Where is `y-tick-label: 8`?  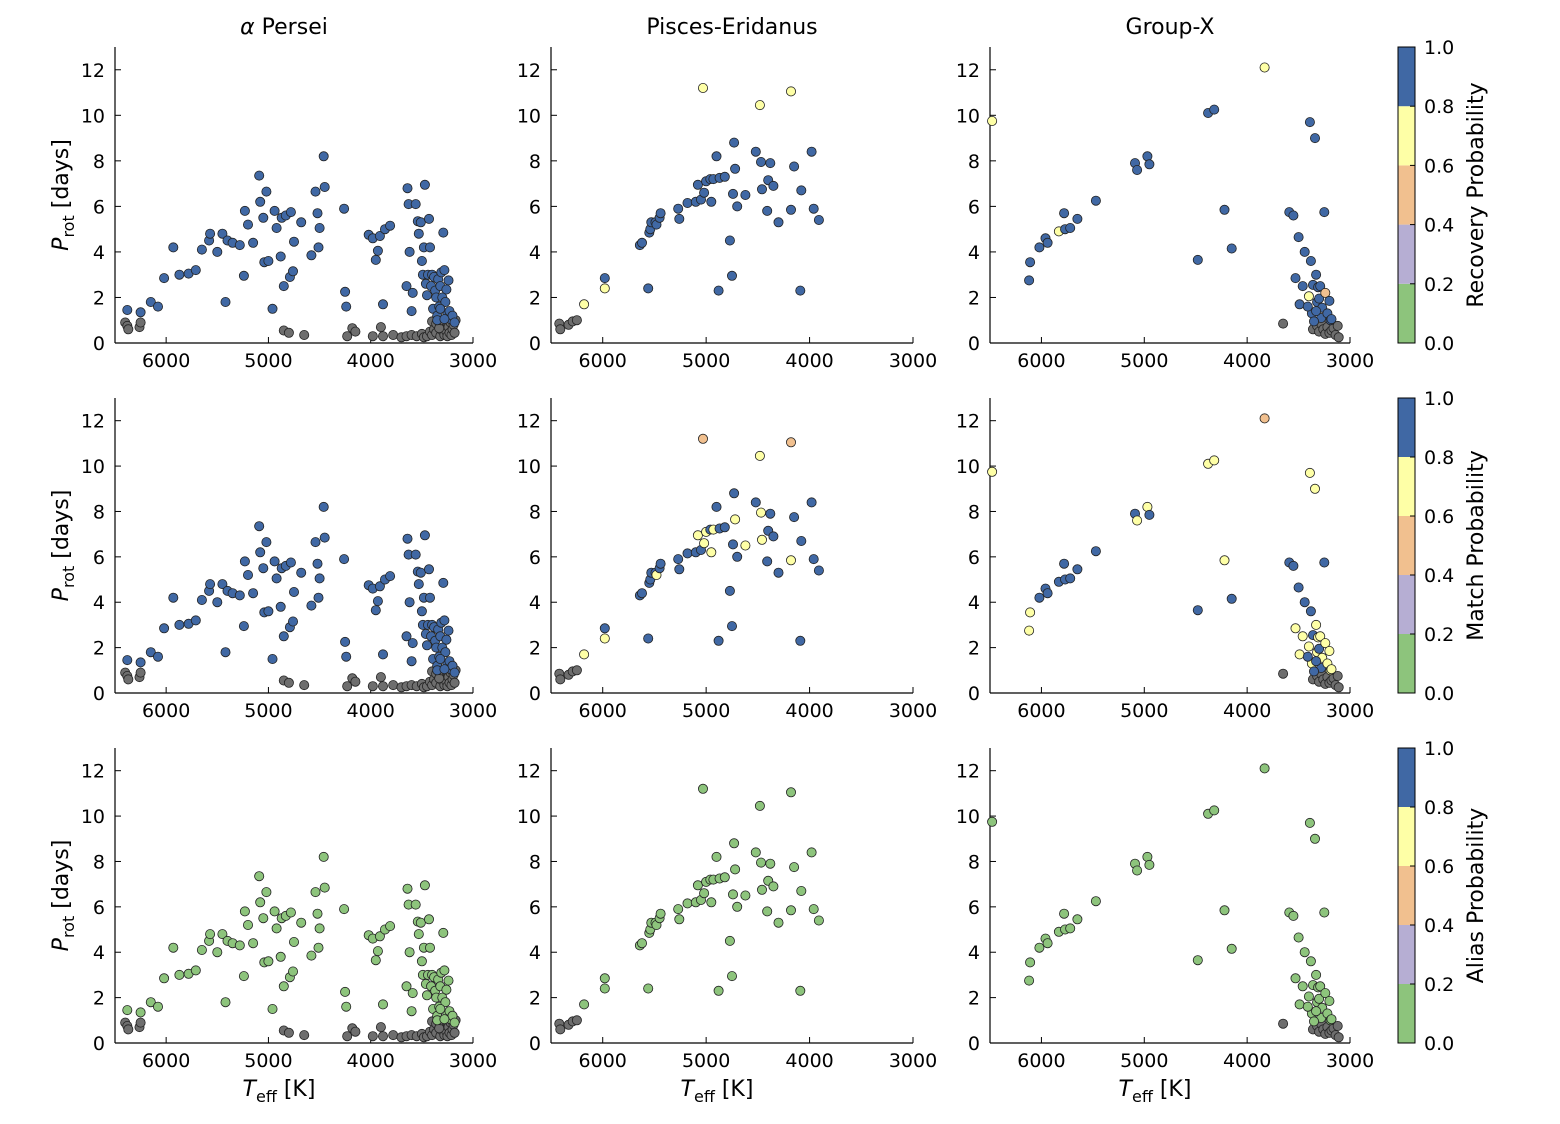
y-tick-label: 8 is located at coordinates (99, 862).